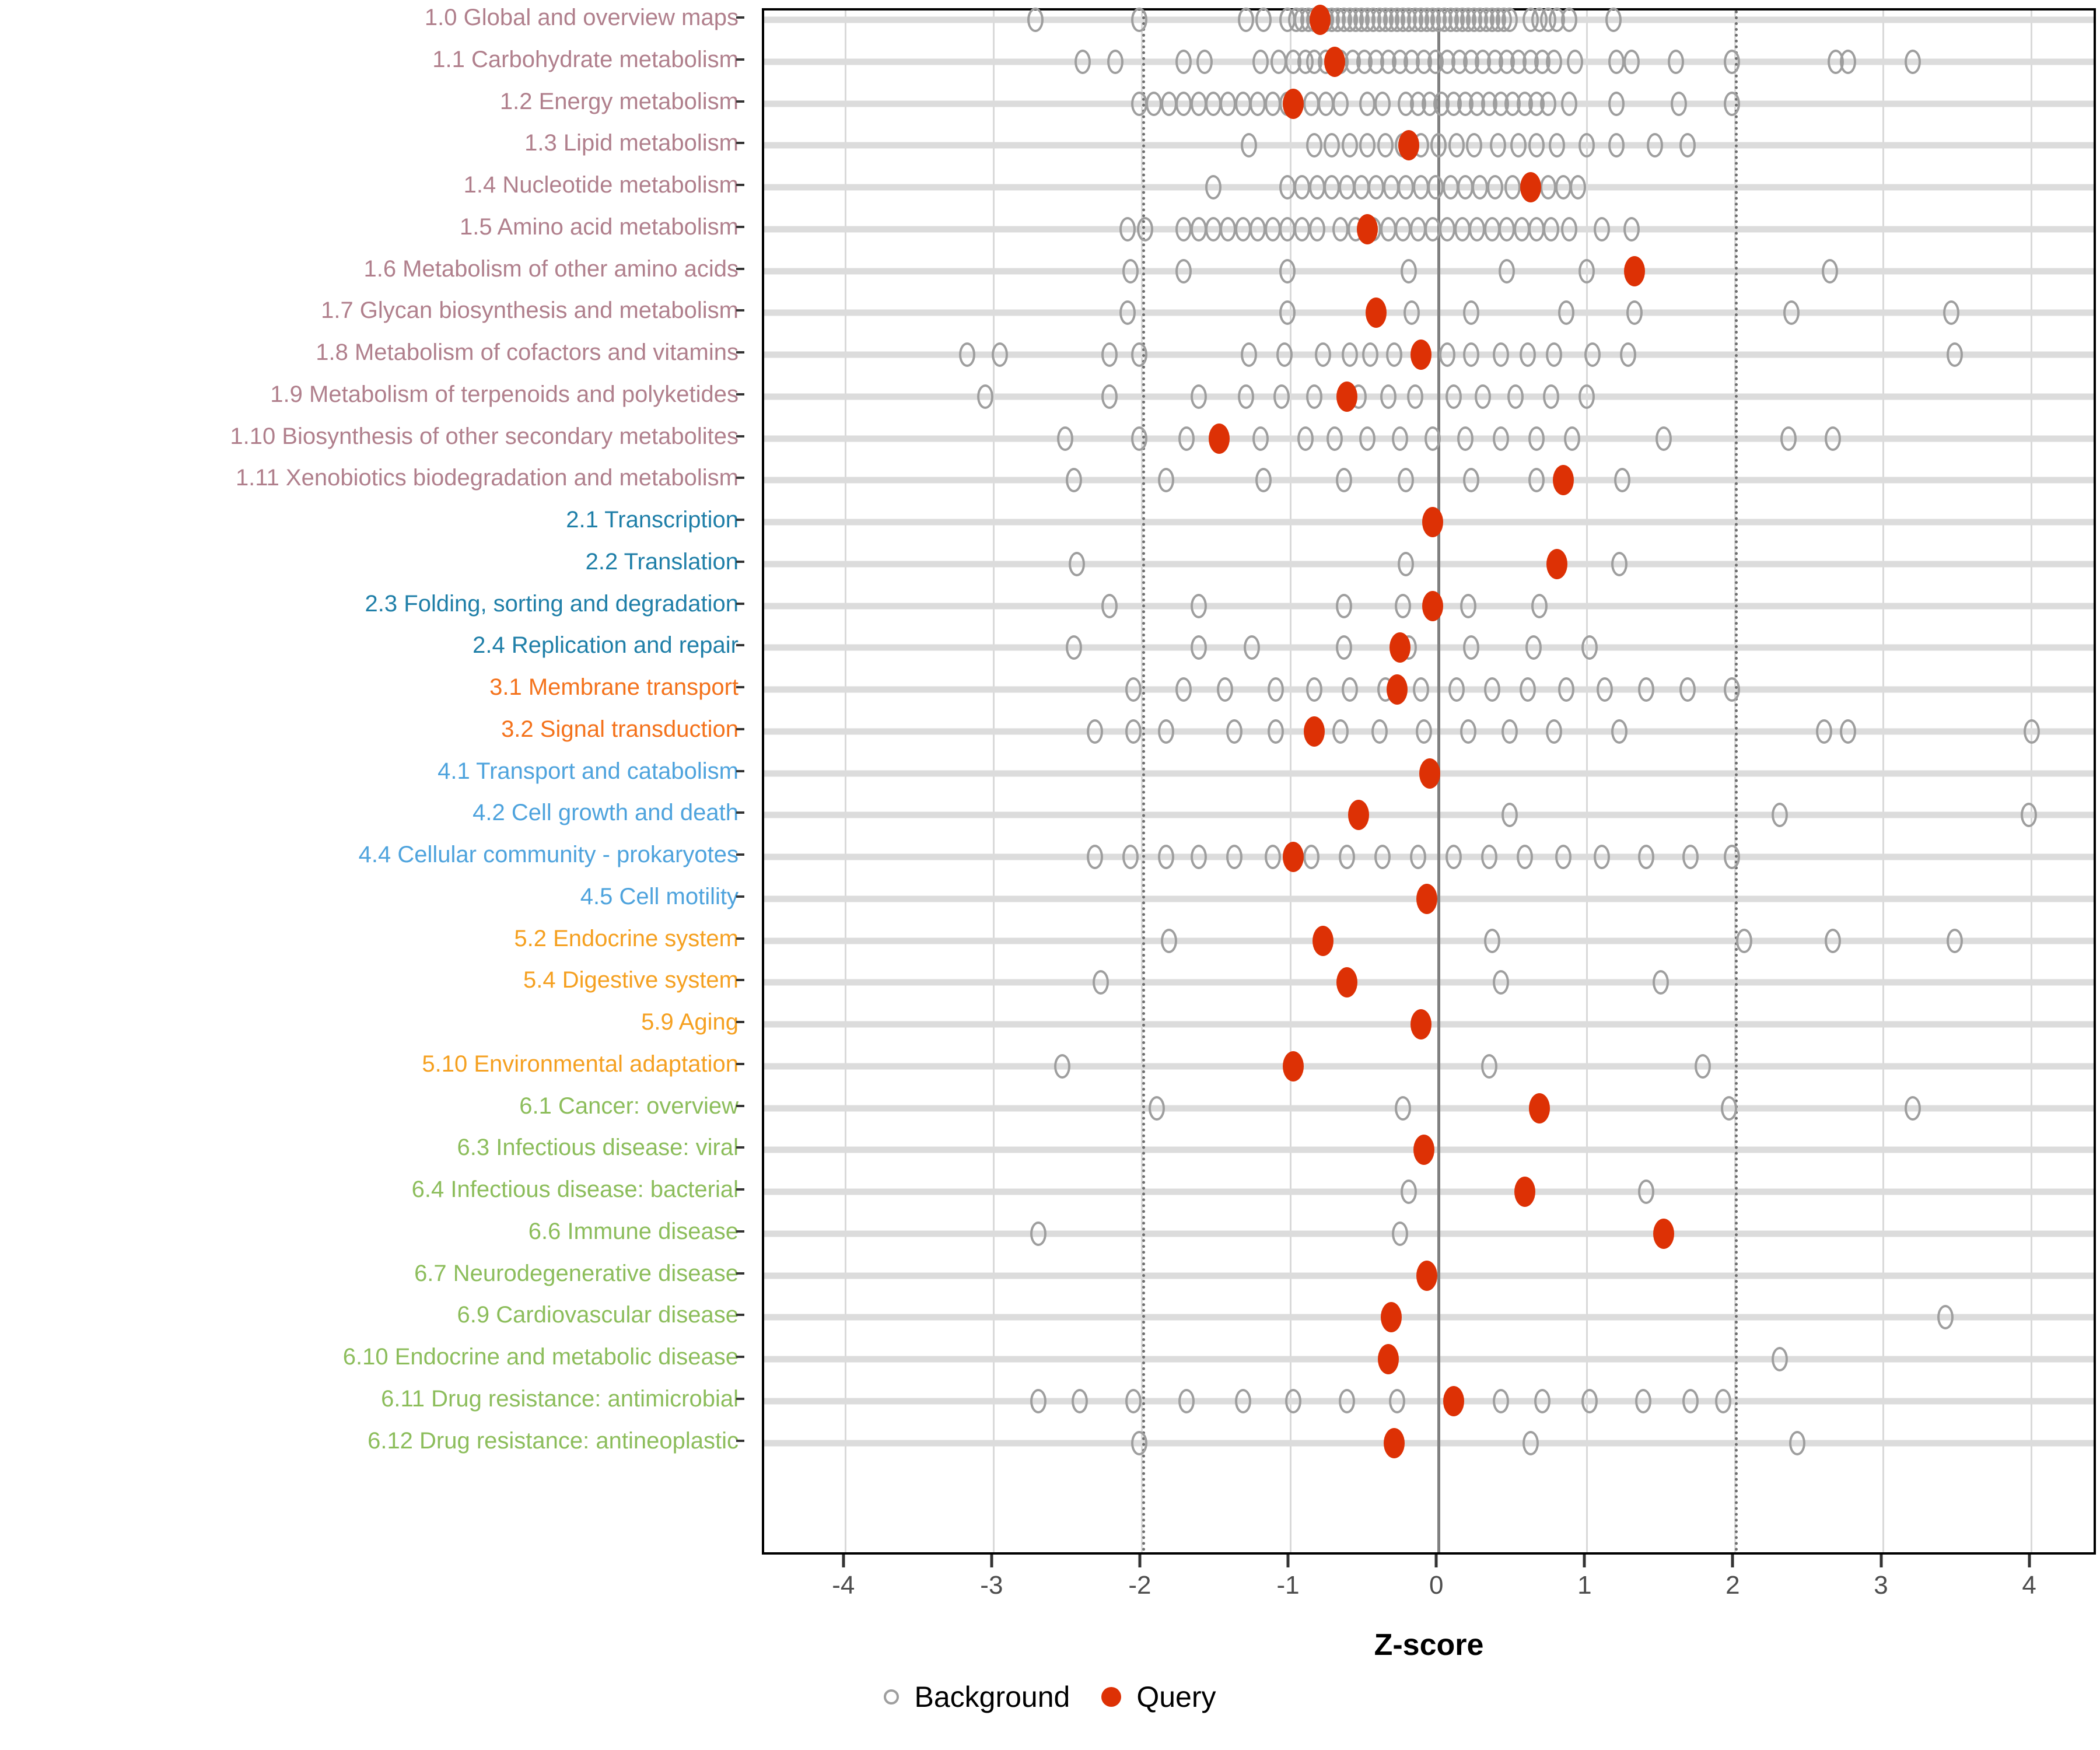 Image resolution: width=2100 pixels, height=1750 pixels. Describe the element at coordinates (1732, 1561) in the screenshot. I see `x-axis-tick` at that location.